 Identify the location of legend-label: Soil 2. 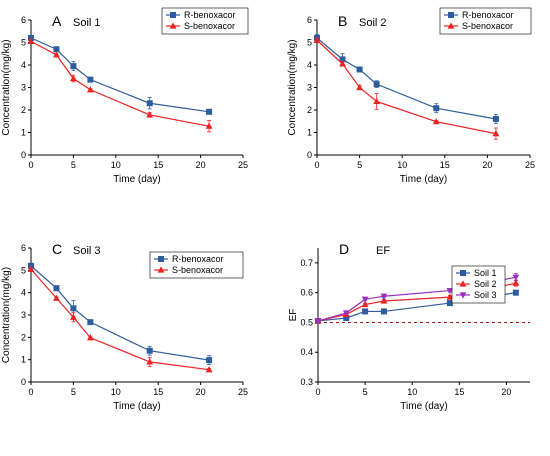
(485, 284).